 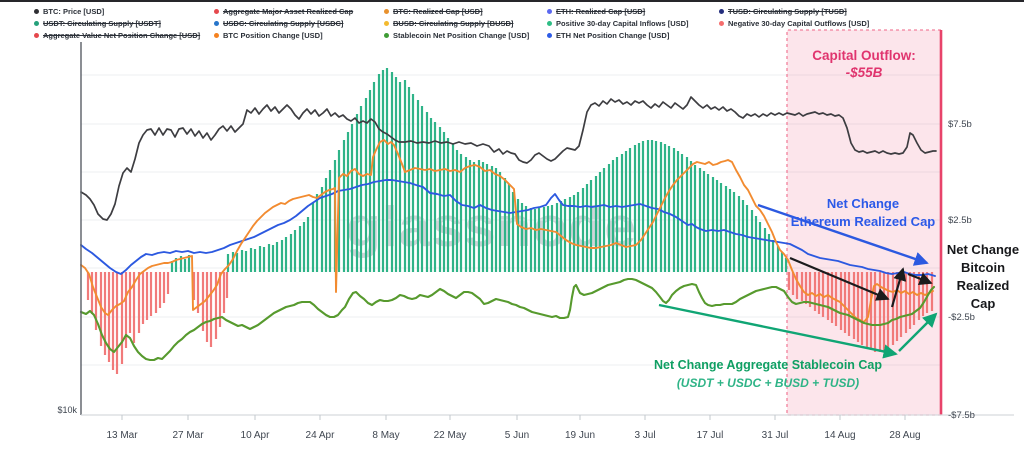 I want to click on btc-realized-cap-annotation: Net Change Bitcoin Realized Cap, so click(x=983, y=276).